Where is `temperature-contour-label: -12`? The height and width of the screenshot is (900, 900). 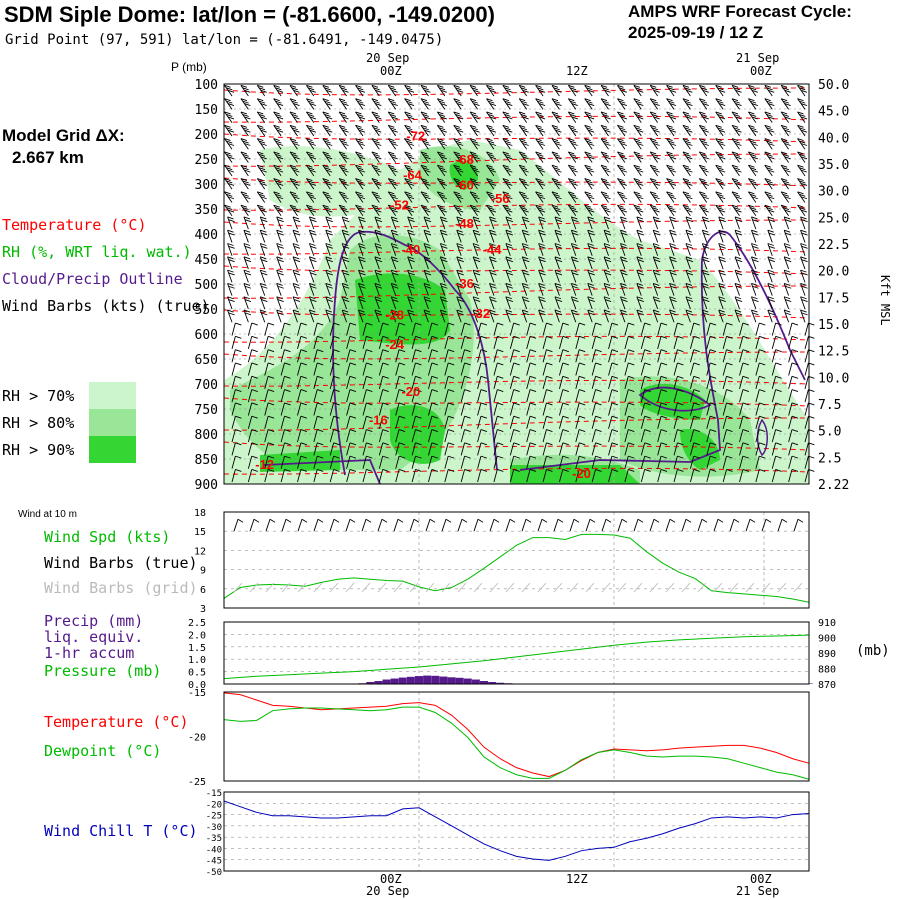
temperature-contour-label: -12 is located at coordinates (264, 464).